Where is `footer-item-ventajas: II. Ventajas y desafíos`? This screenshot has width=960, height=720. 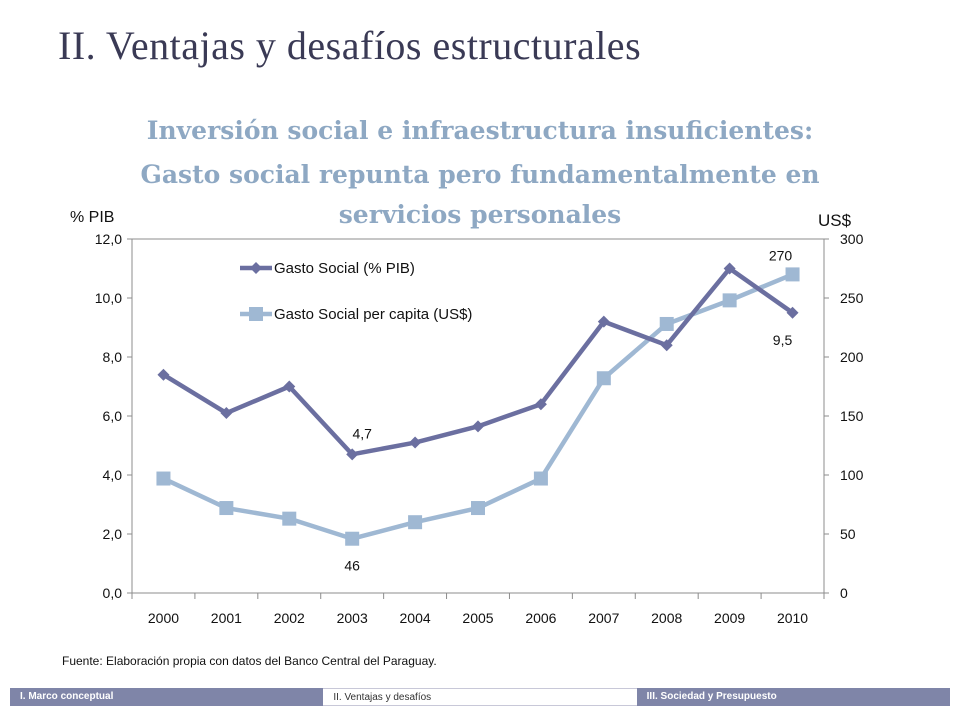 footer-item-ventajas: II. Ventajas y desafíos is located at coordinates (480, 697).